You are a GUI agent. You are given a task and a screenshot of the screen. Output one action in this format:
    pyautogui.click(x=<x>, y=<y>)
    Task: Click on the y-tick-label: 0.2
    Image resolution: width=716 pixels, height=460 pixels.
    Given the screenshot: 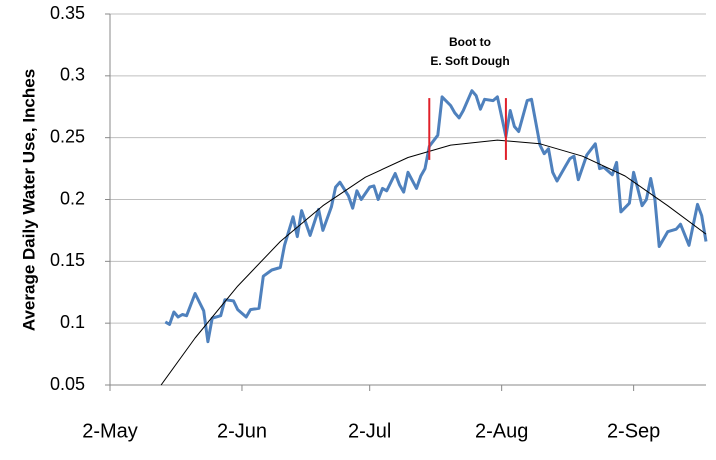 What is the action you would take?
    pyautogui.click(x=72, y=198)
    